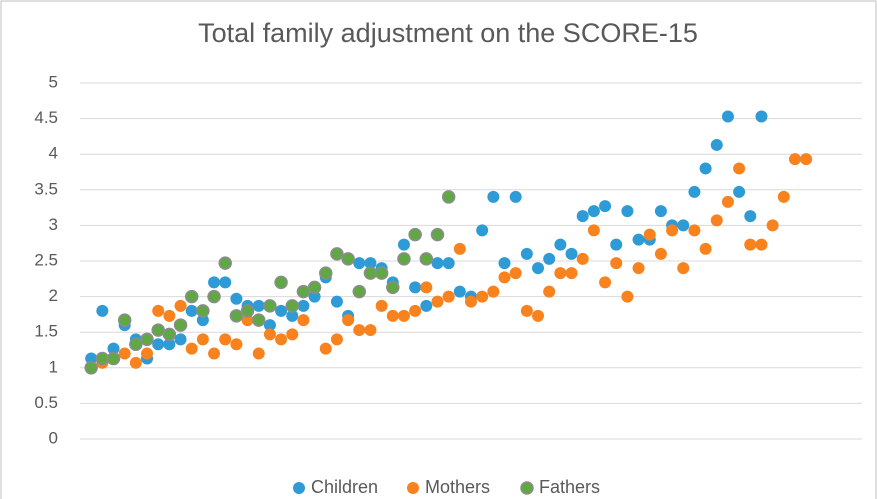 This screenshot has height=499, width=877. What do you see at coordinates (53, 295) in the screenshot?
I see `y-tick-label: 2` at bounding box center [53, 295].